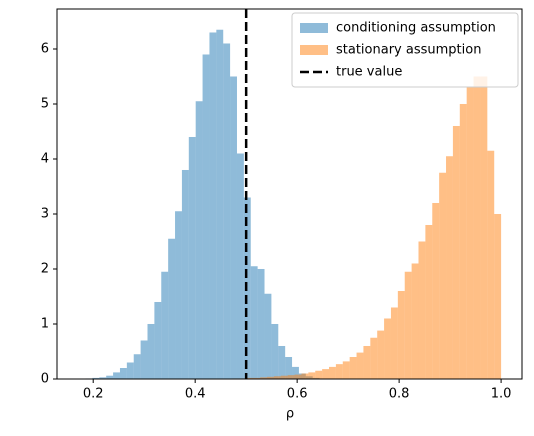 This screenshot has width=534, height=436. What do you see at coordinates (45, 323) in the screenshot?
I see `y-tick-label: 1` at bounding box center [45, 323].